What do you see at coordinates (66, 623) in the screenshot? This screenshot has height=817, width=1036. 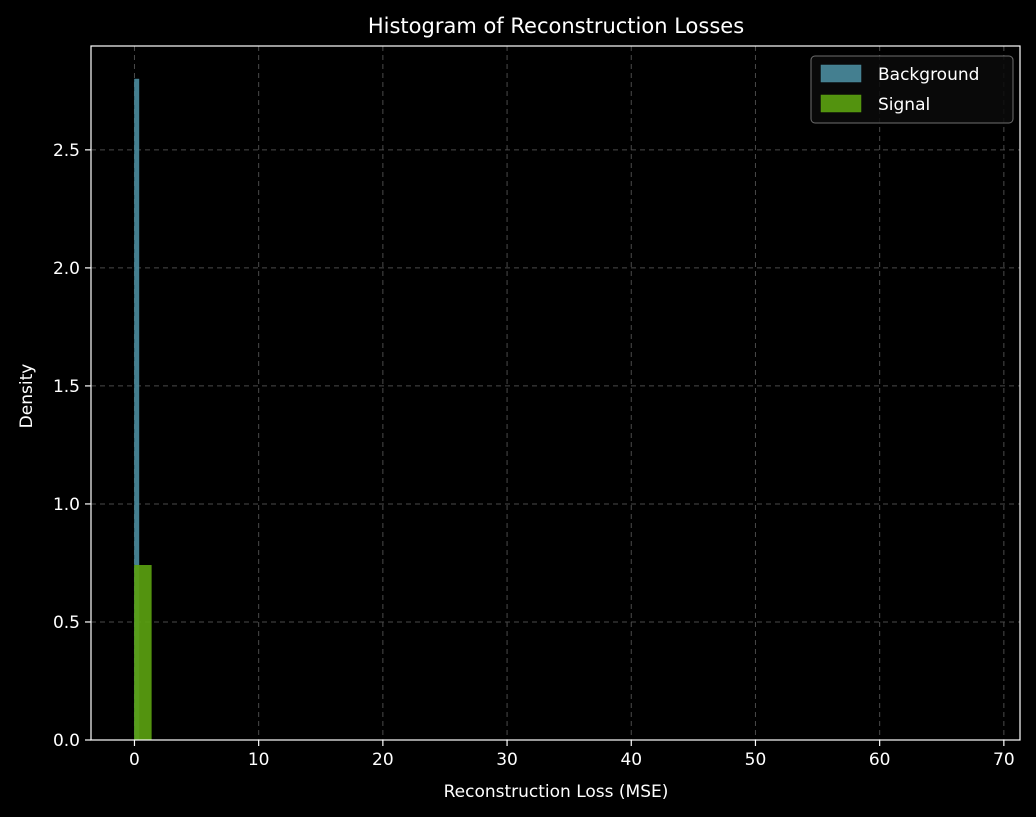 I see `y-tick-label-1: 0.5` at bounding box center [66, 623].